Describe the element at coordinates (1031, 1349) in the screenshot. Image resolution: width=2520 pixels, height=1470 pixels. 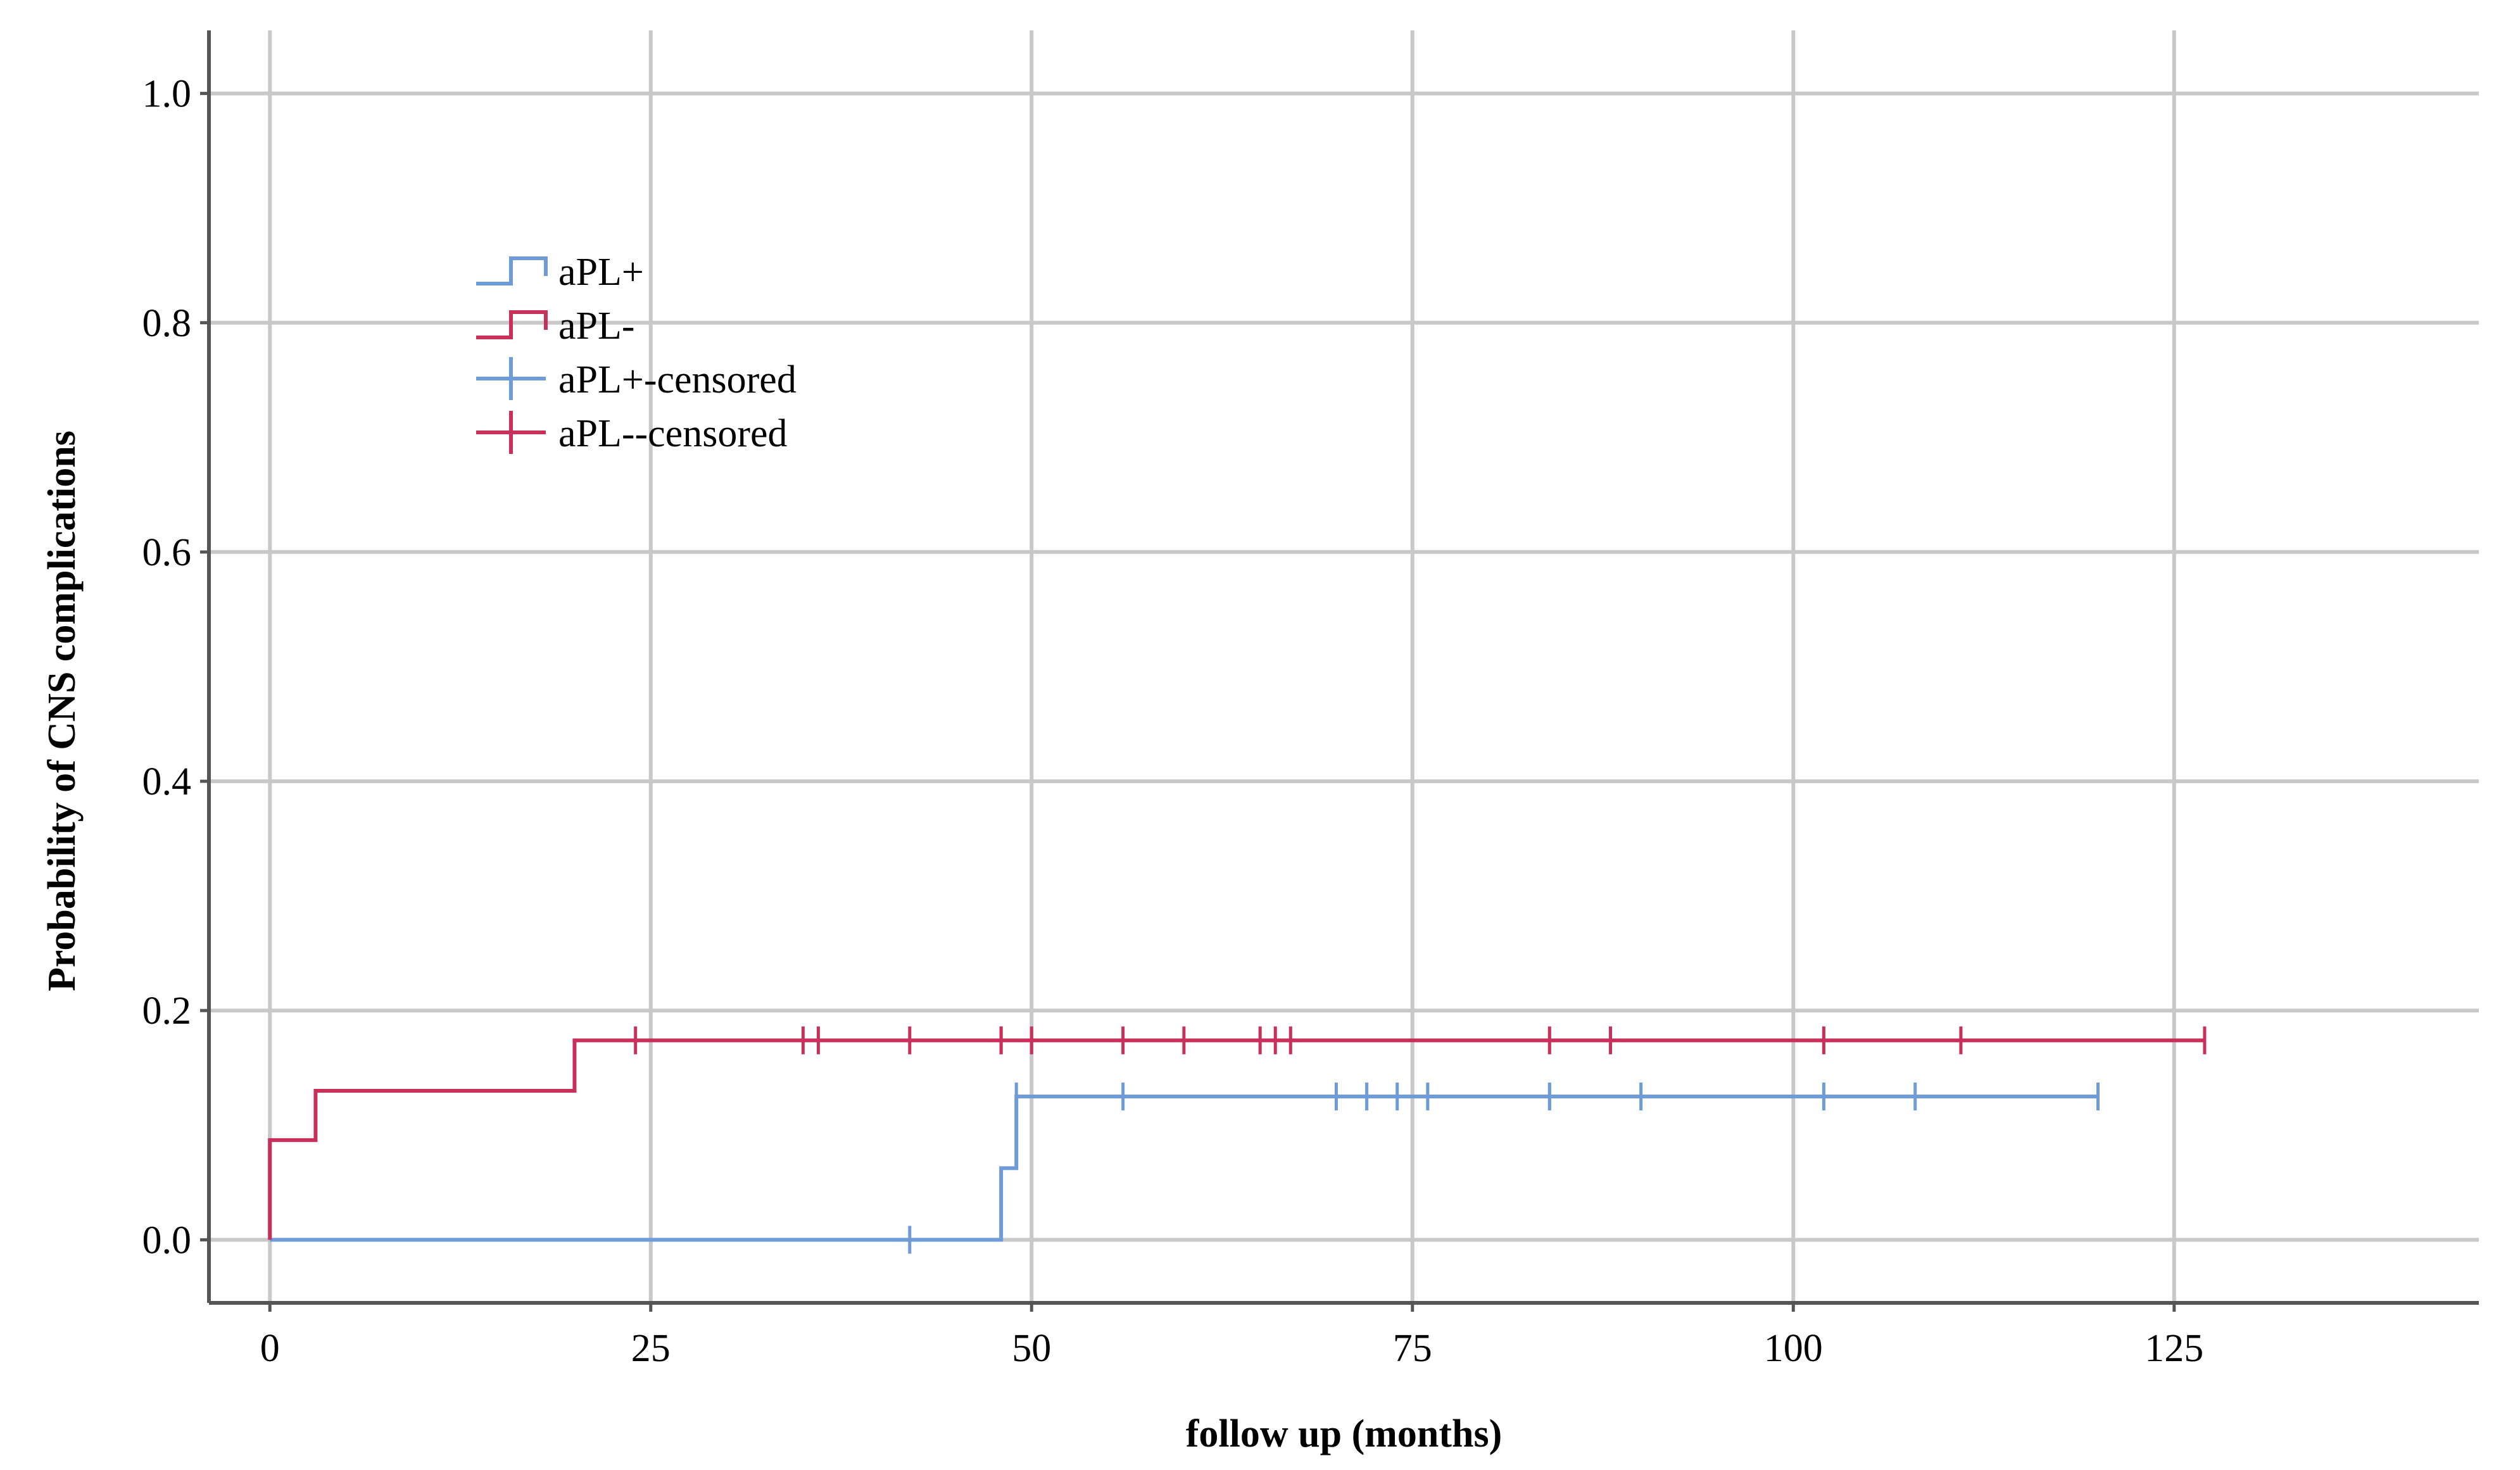
I see `x-tick-label: 50` at that location.